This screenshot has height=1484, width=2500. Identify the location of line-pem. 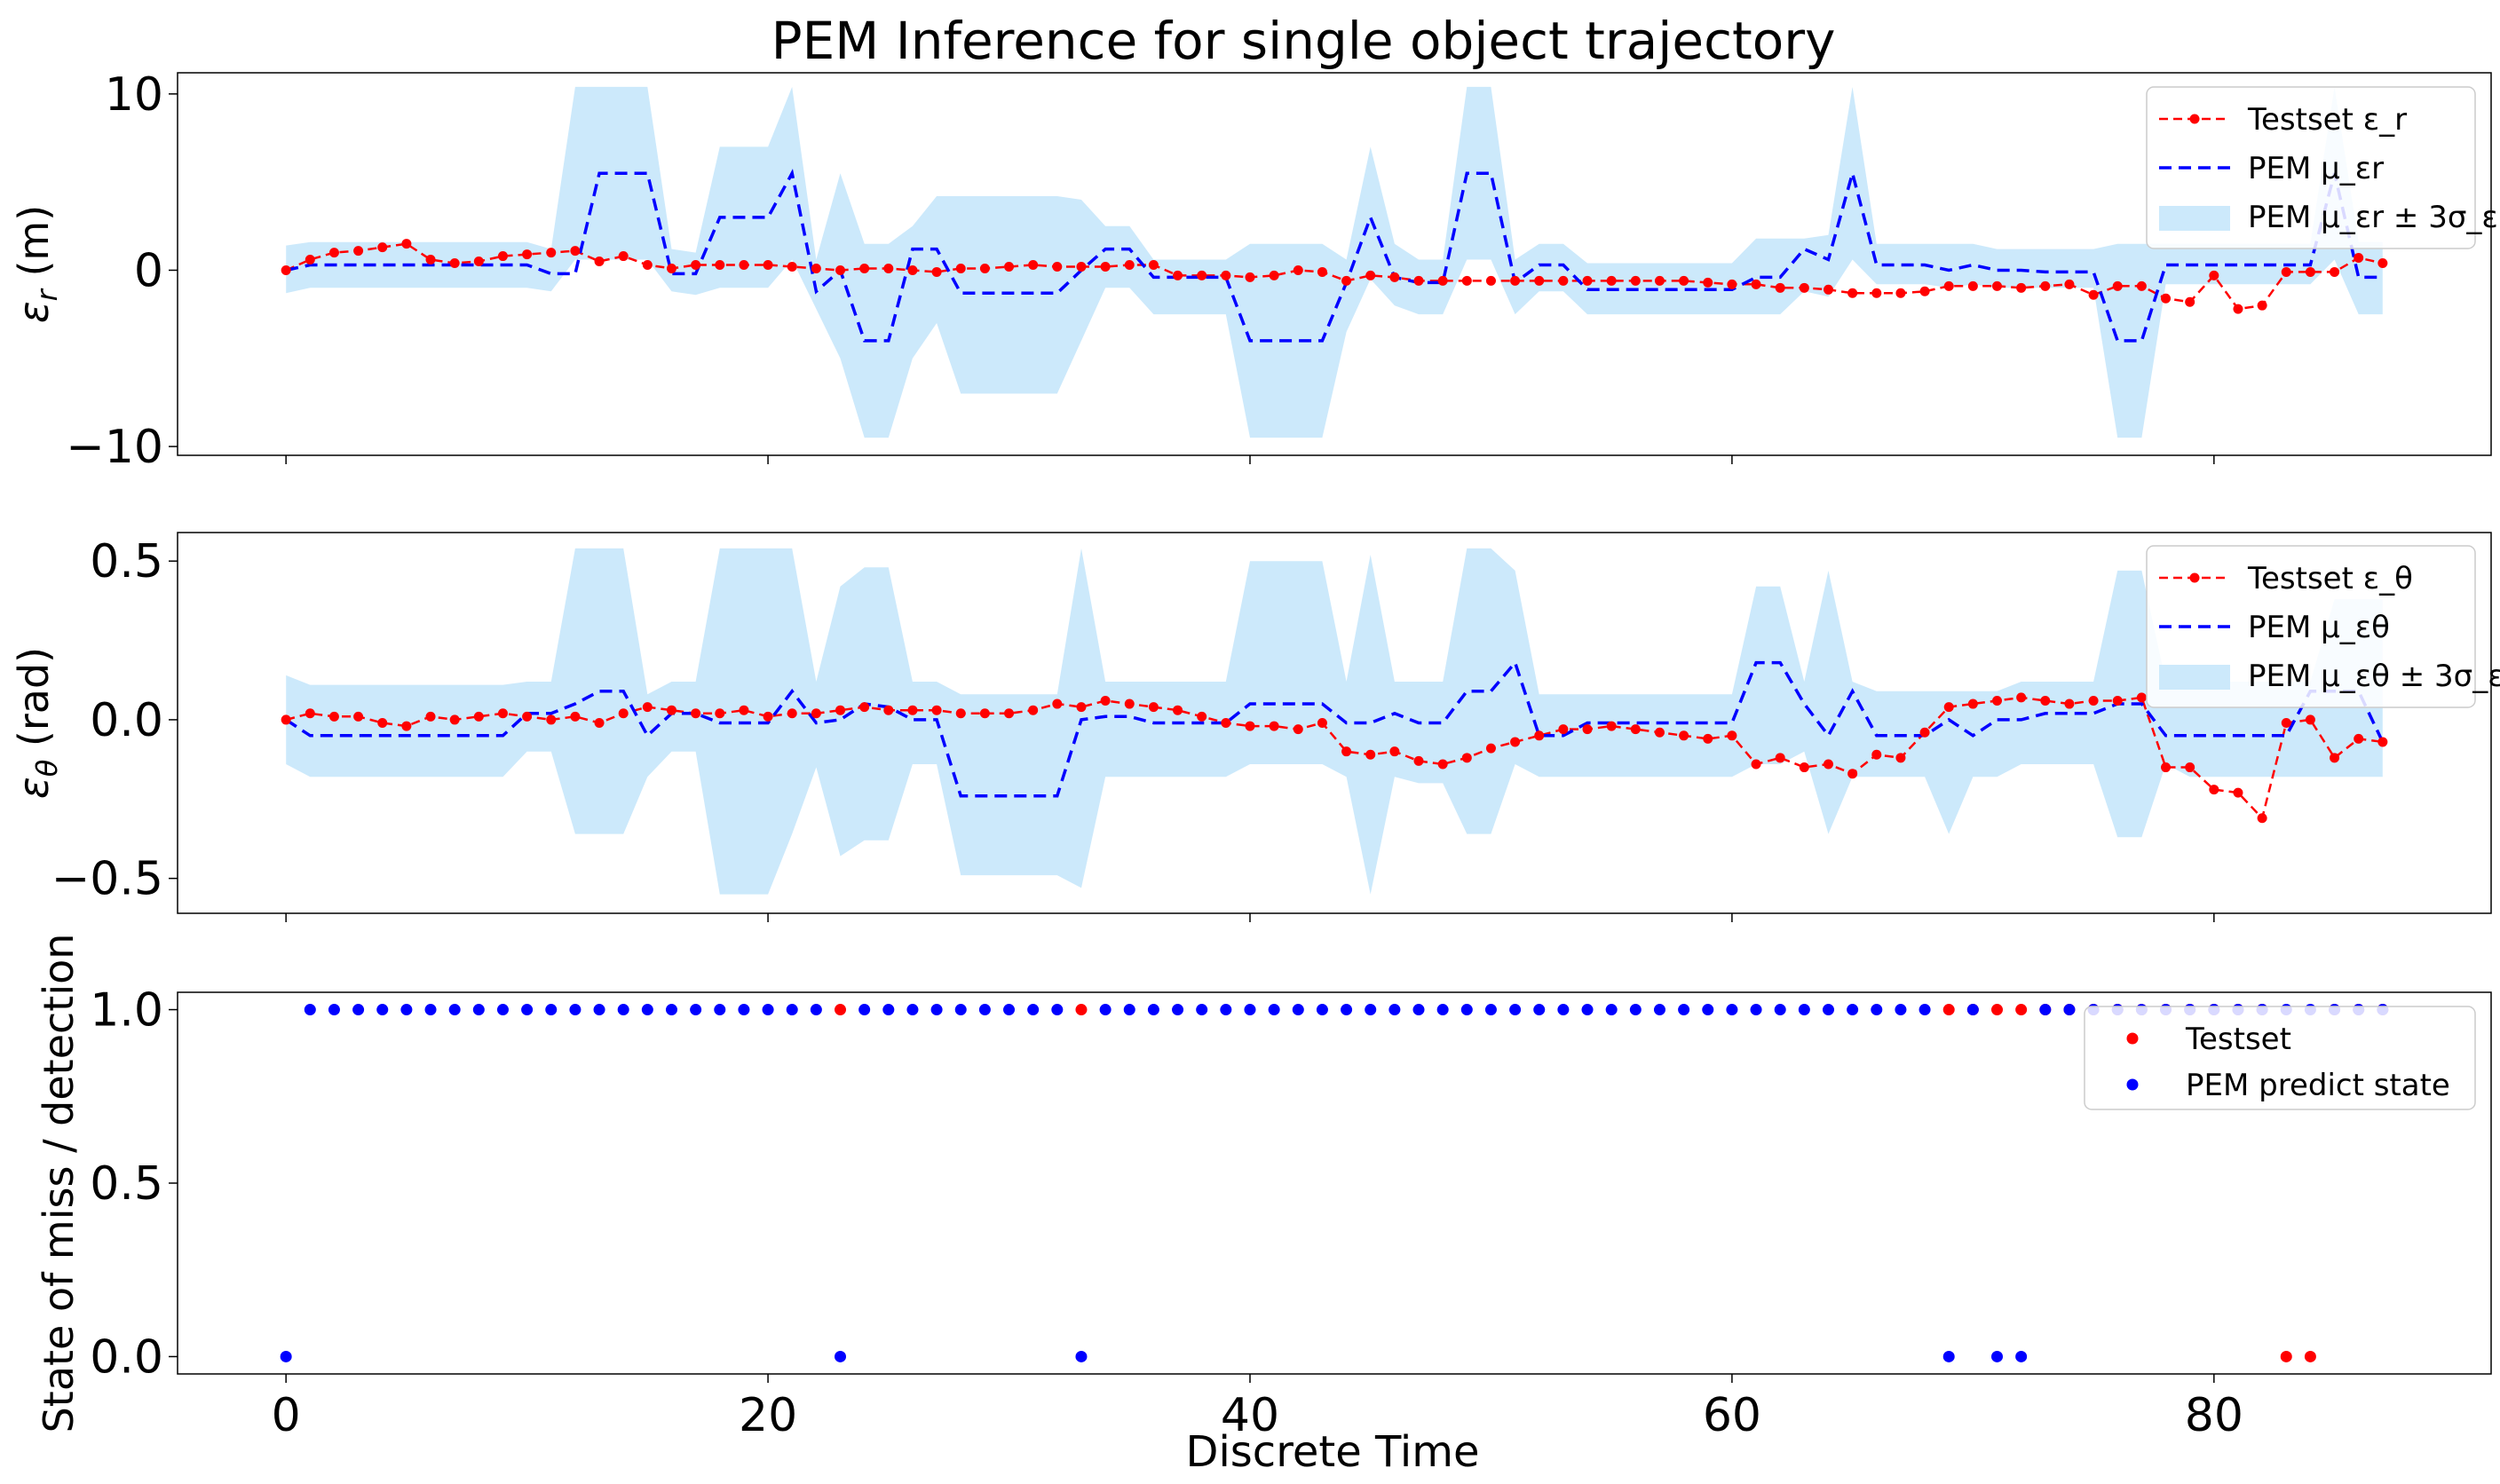
(1335, 729).